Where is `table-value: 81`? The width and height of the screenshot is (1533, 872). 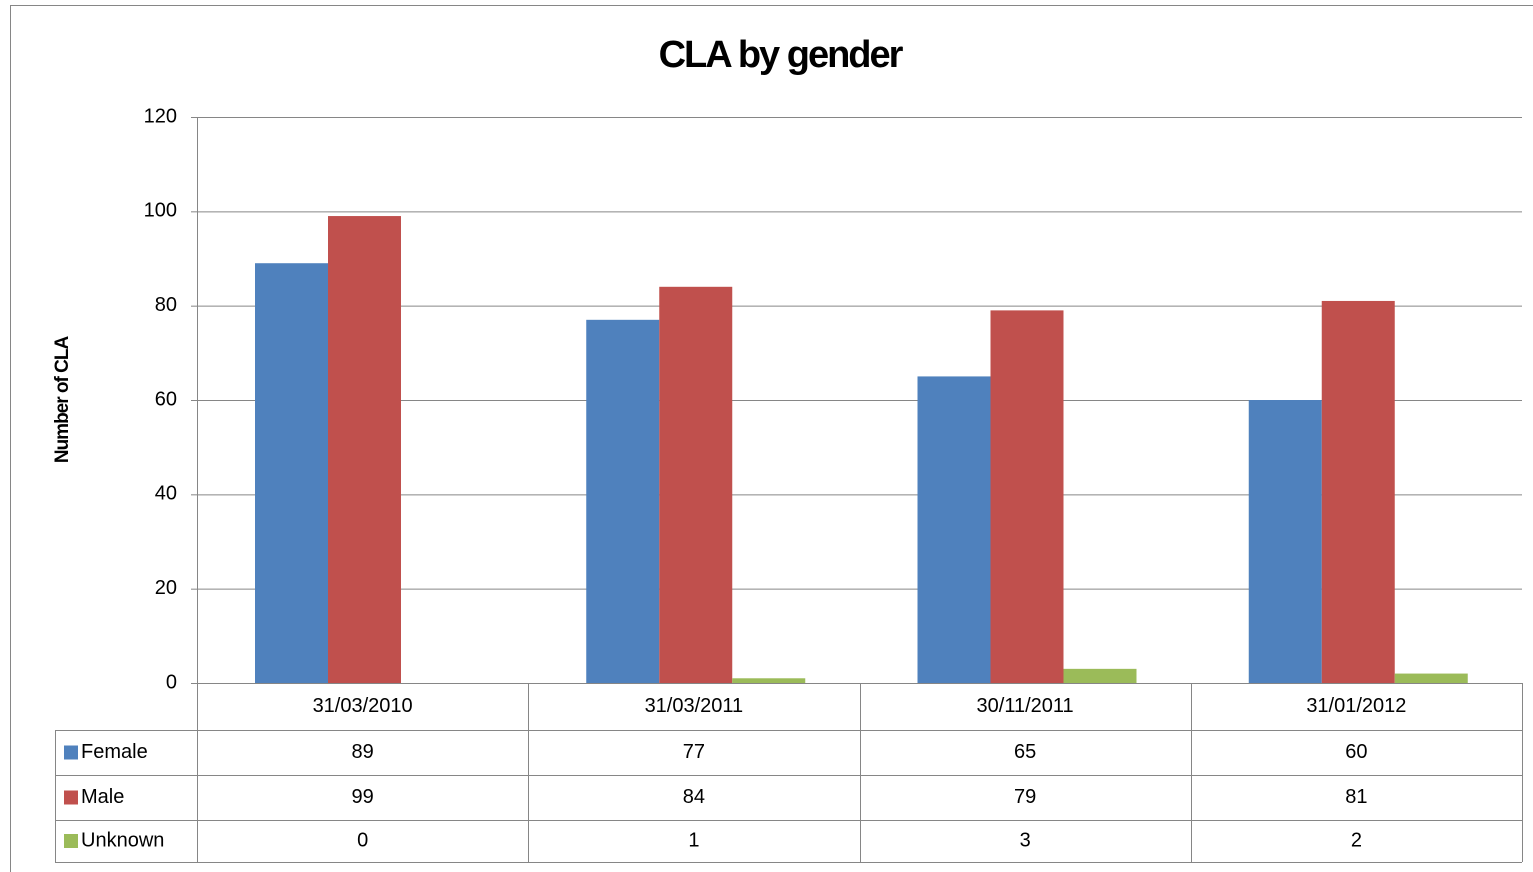 table-value: 81 is located at coordinates (1356, 797).